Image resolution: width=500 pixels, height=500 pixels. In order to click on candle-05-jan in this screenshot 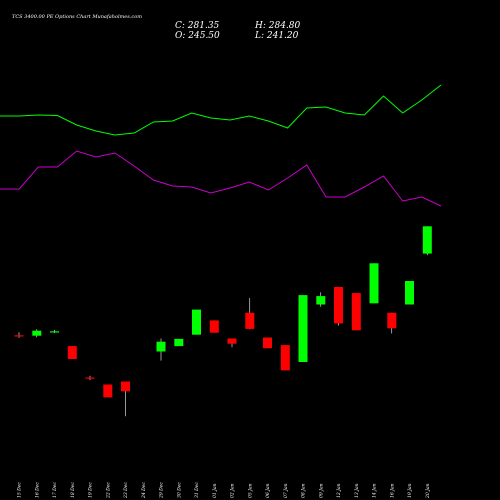, I will do `click(250, 314)`.